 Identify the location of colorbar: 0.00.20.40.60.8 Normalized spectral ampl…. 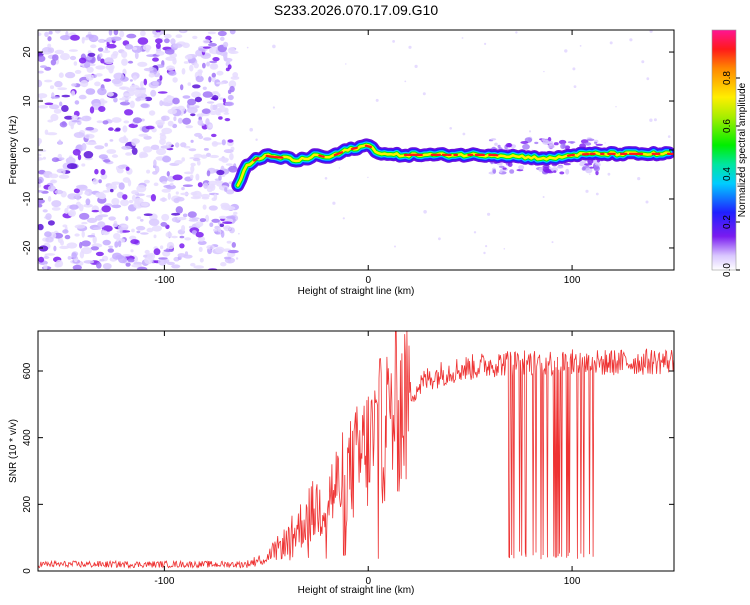
(730, 153).